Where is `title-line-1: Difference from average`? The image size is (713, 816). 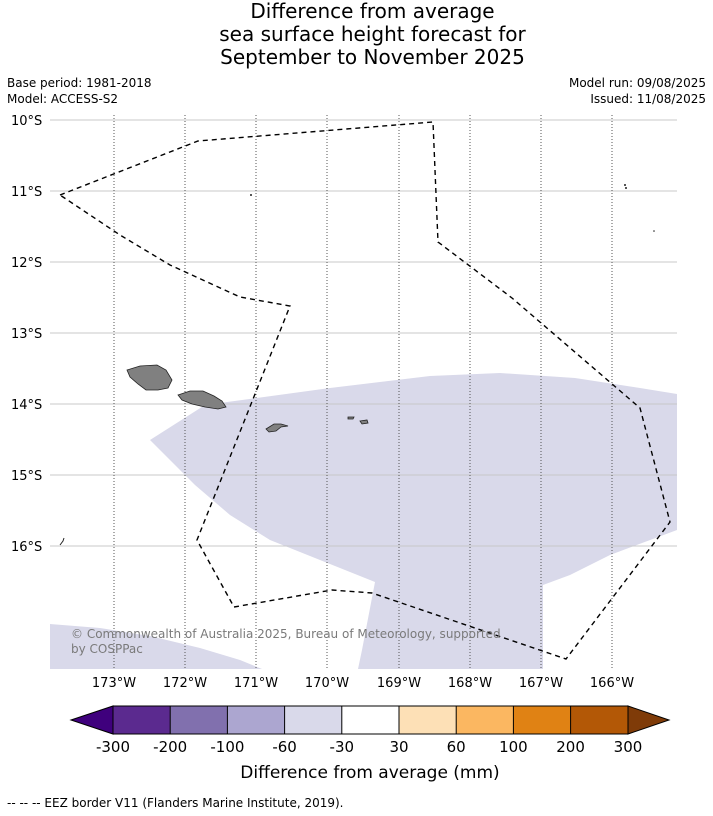
title-line-1: Difference from average is located at coordinates (372, 11).